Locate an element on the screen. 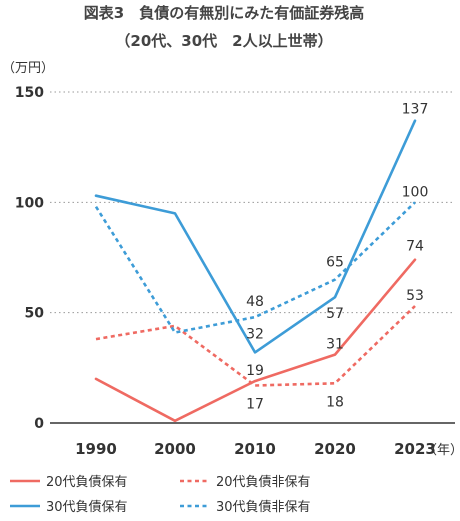  data-label: 31 is located at coordinates (335, 345).